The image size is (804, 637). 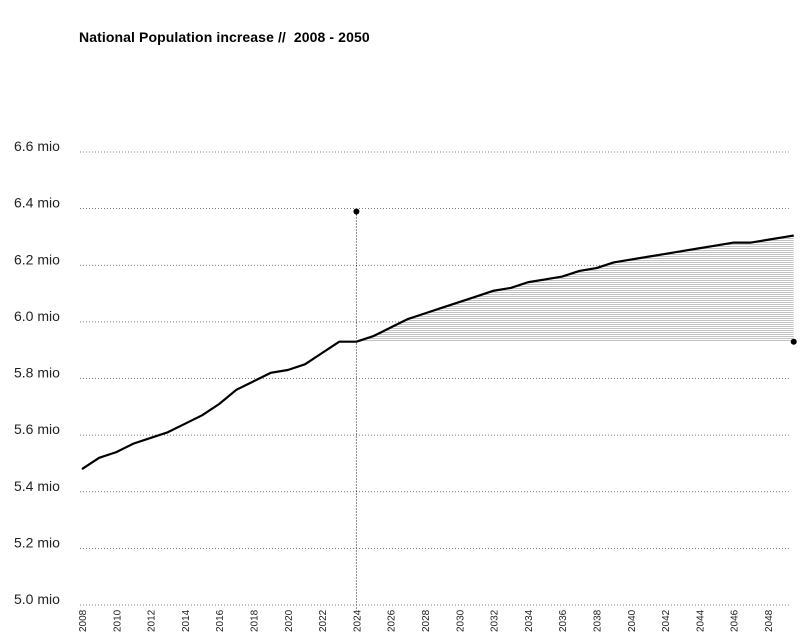 I want to click on x-tick-label: 2020, so click(x=289, y=620).